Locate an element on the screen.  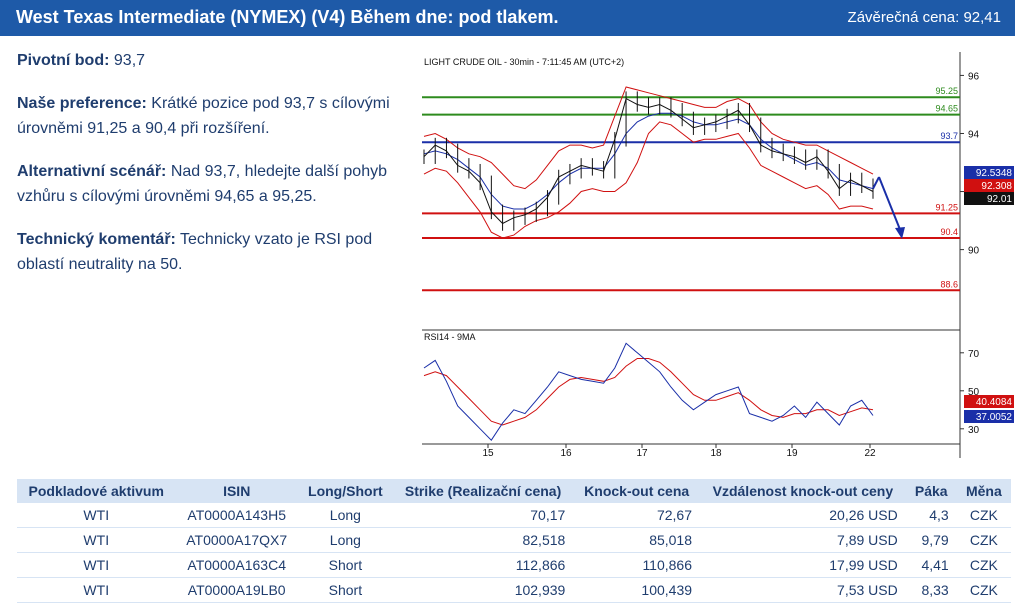
projection-arrow is located at coordinates (890, 204).